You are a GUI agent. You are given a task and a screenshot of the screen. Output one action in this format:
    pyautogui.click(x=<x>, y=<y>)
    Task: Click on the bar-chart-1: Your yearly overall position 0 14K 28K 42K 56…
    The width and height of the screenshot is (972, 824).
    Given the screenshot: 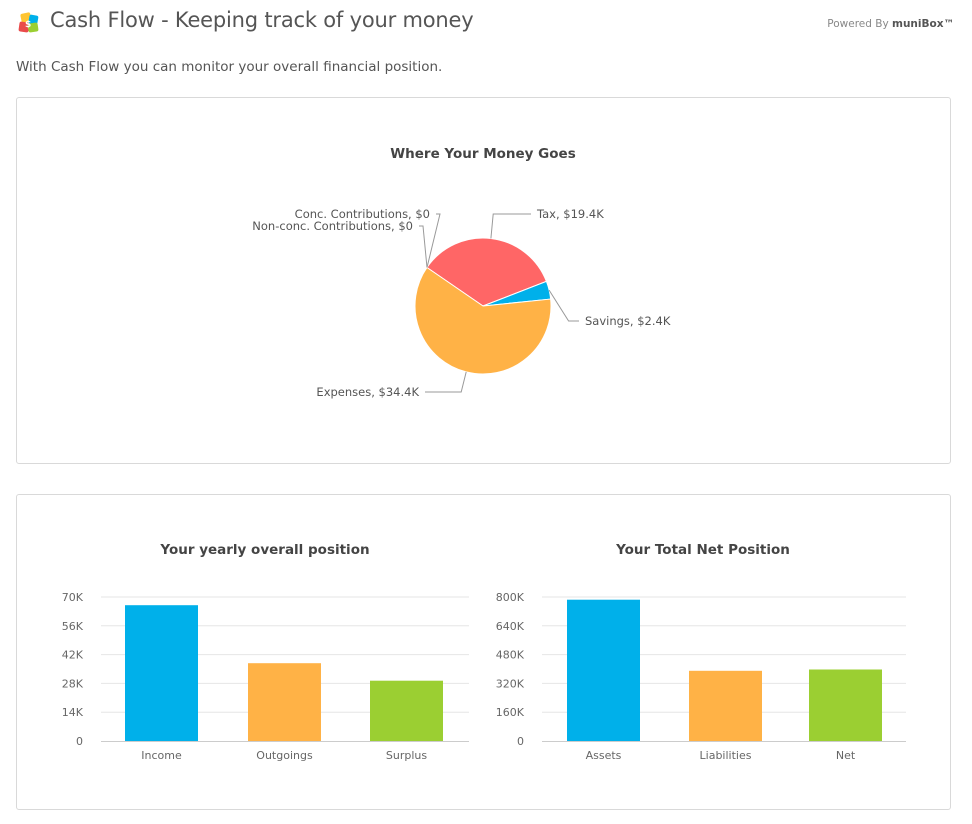 What is the action you would take?
    pyautogui.click(x=265, y=652)
    